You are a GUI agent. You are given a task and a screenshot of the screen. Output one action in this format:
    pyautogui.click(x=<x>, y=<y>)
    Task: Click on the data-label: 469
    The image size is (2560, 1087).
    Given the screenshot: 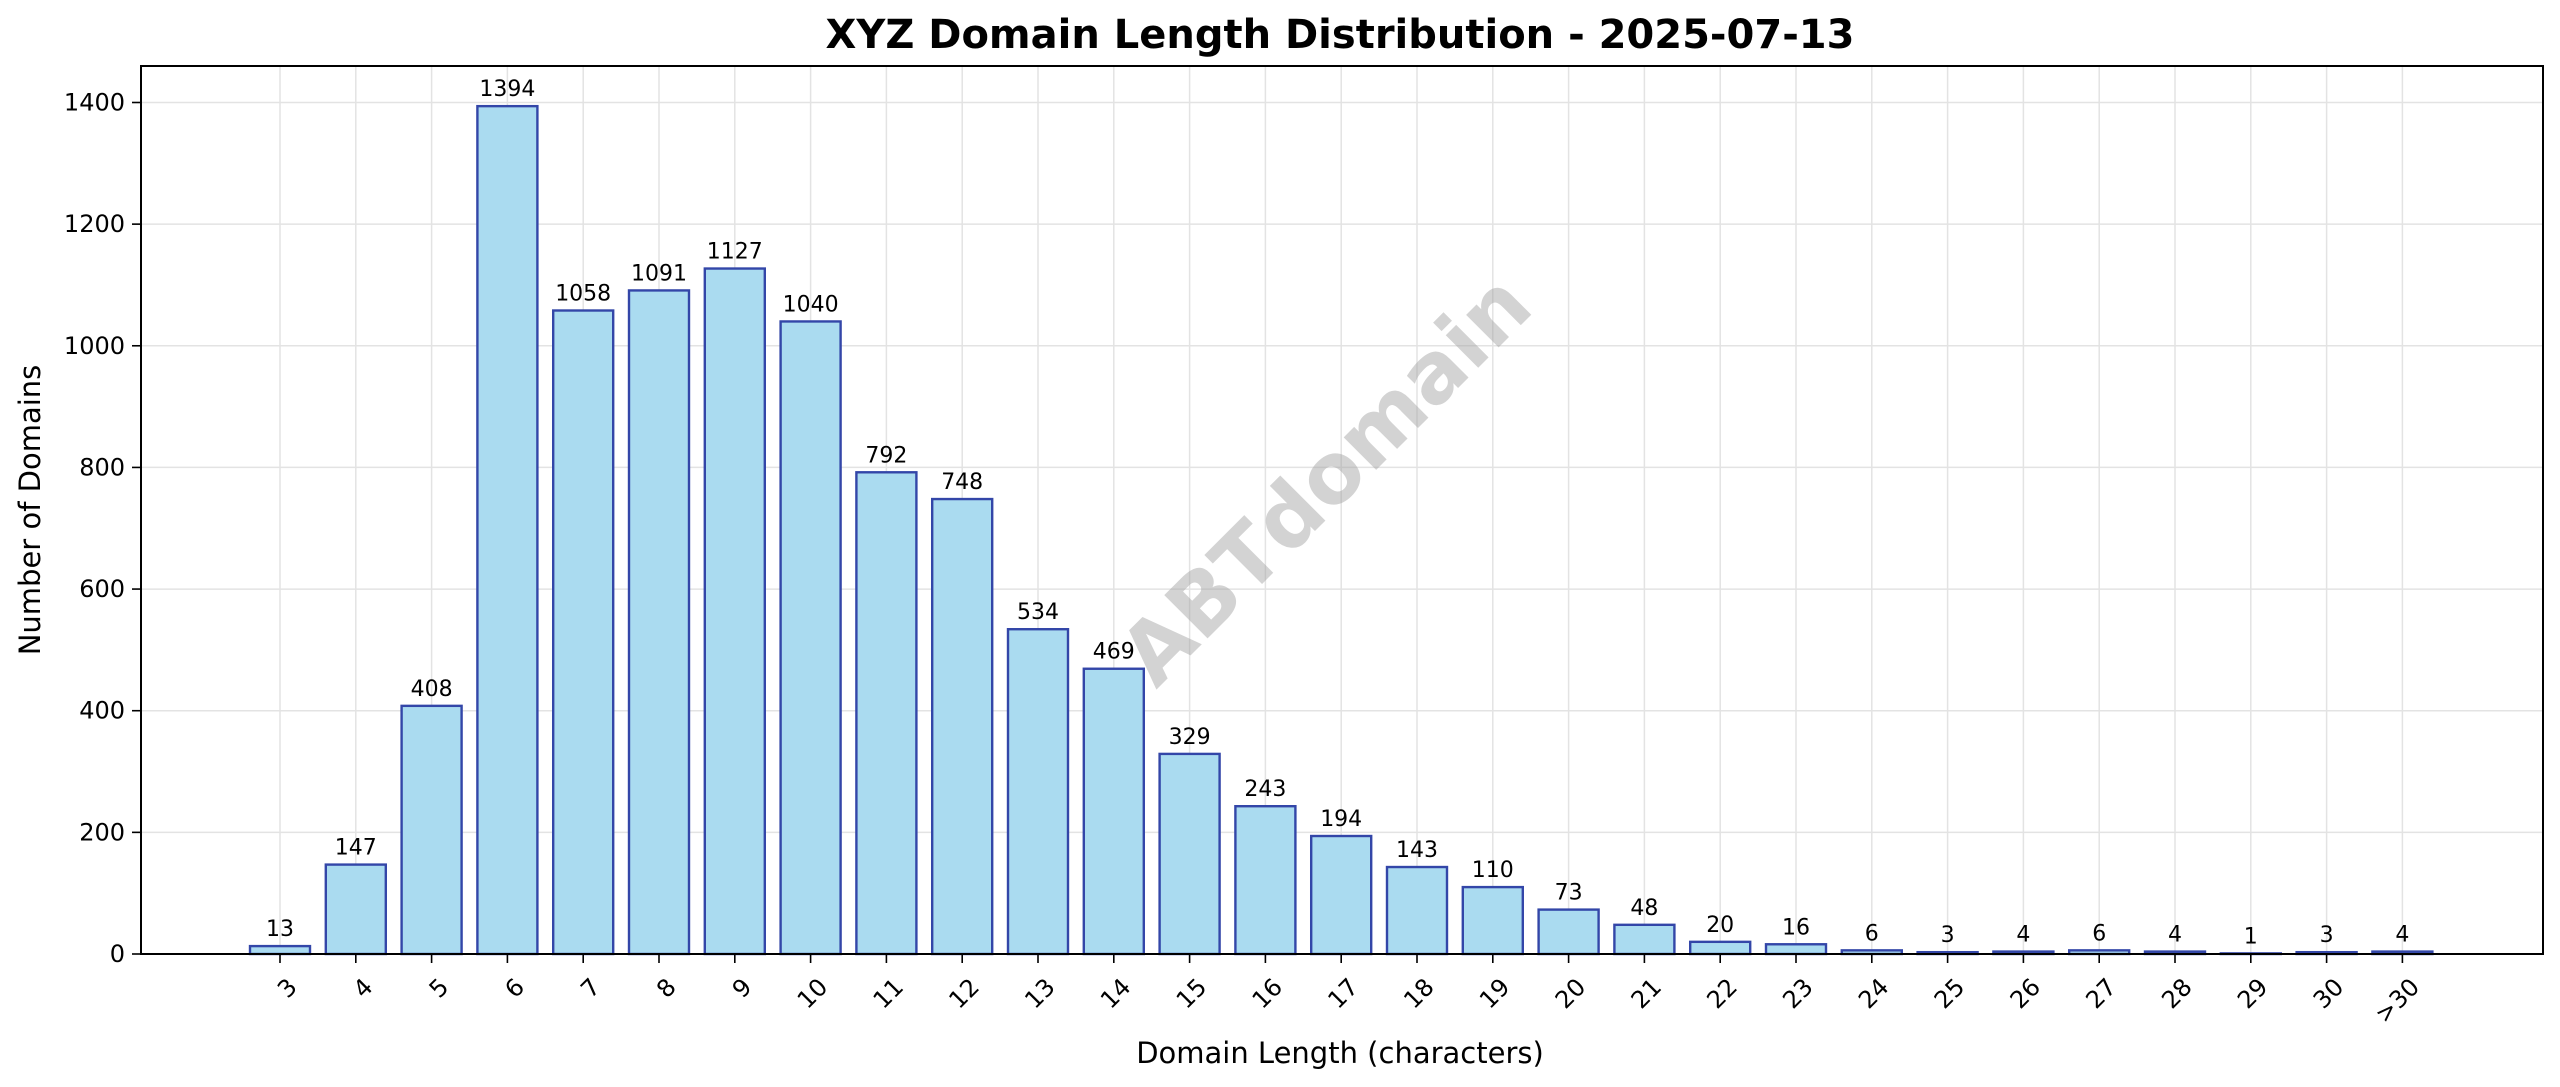 What is the action you would take?
    pyautogui.click(x=1114, y=652)
    